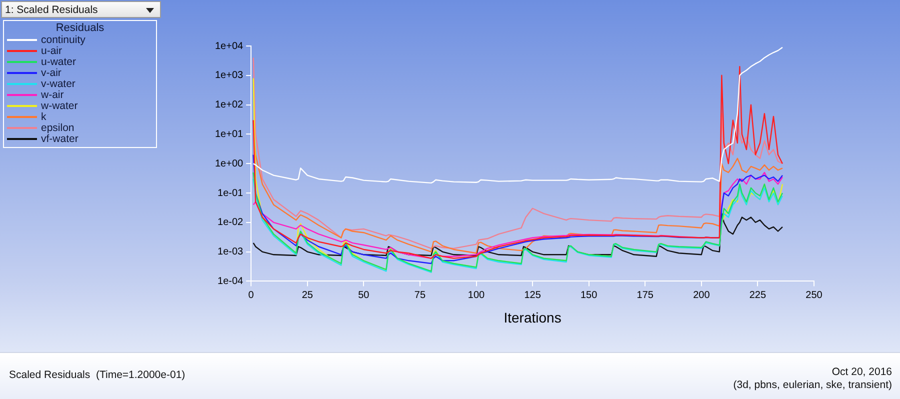  I want to click on x-tick-label: 50, so click(364, 295).